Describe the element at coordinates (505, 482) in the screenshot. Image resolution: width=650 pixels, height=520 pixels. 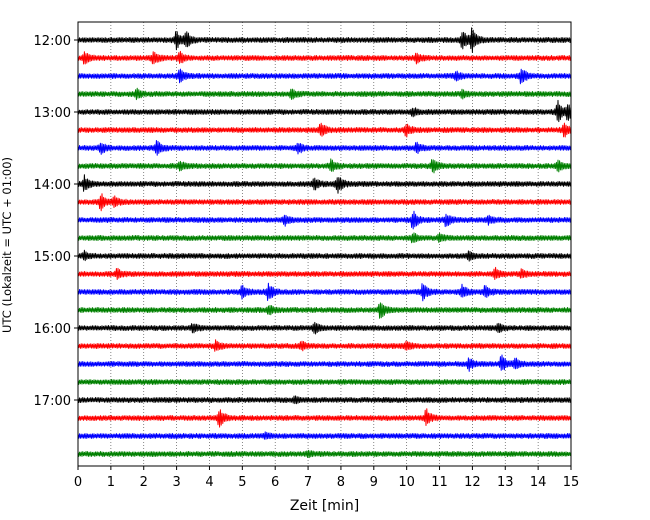
I see `x-tick-label: 13` at that location.